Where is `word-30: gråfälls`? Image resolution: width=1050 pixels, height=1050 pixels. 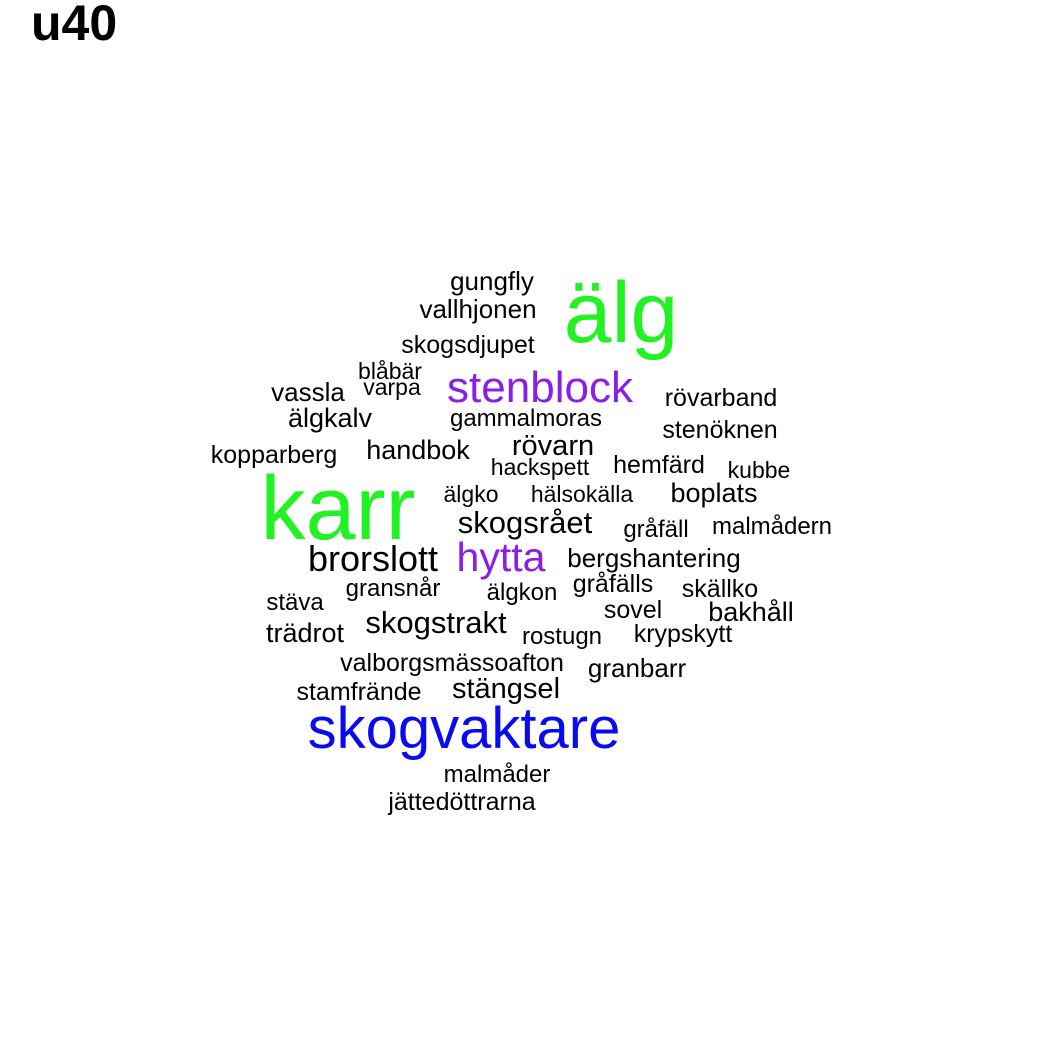
word-30: gråfälls is located at coordinates (613, 584).